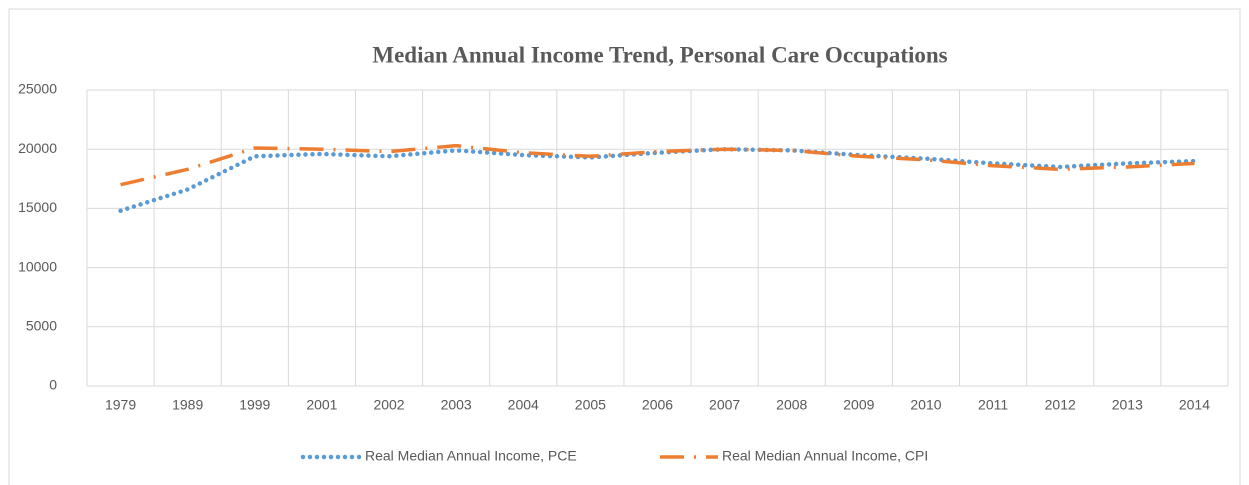 The image size is (1249, 485). I want to click on y-tick-label: 0, so click(53, 385).